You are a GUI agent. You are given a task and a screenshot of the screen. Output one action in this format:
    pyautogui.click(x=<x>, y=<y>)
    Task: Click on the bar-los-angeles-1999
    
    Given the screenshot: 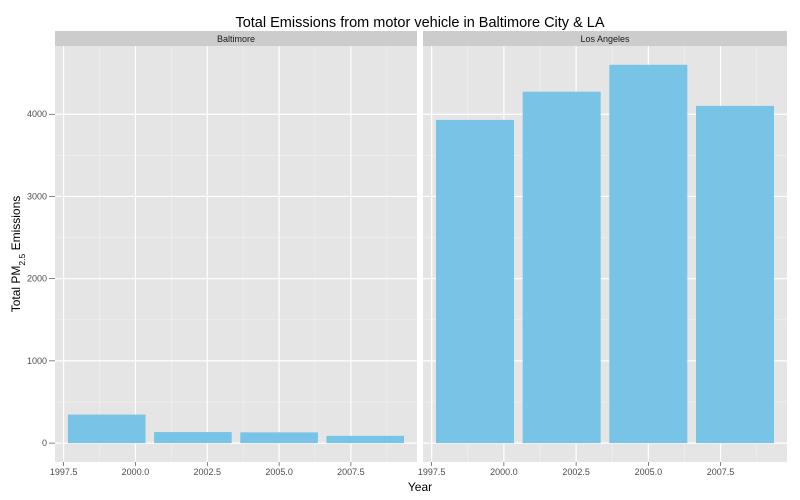 What is the action you would take?
    pyautogui.click(x=475, y=281)
    